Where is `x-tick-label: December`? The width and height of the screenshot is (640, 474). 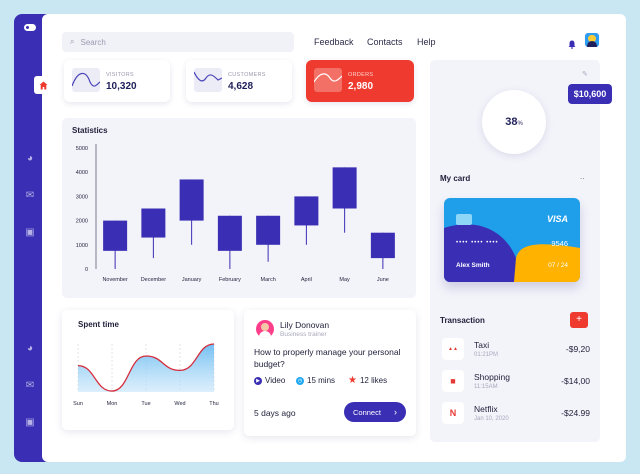 x-tick-label: December is located at coordinates (154, 280).